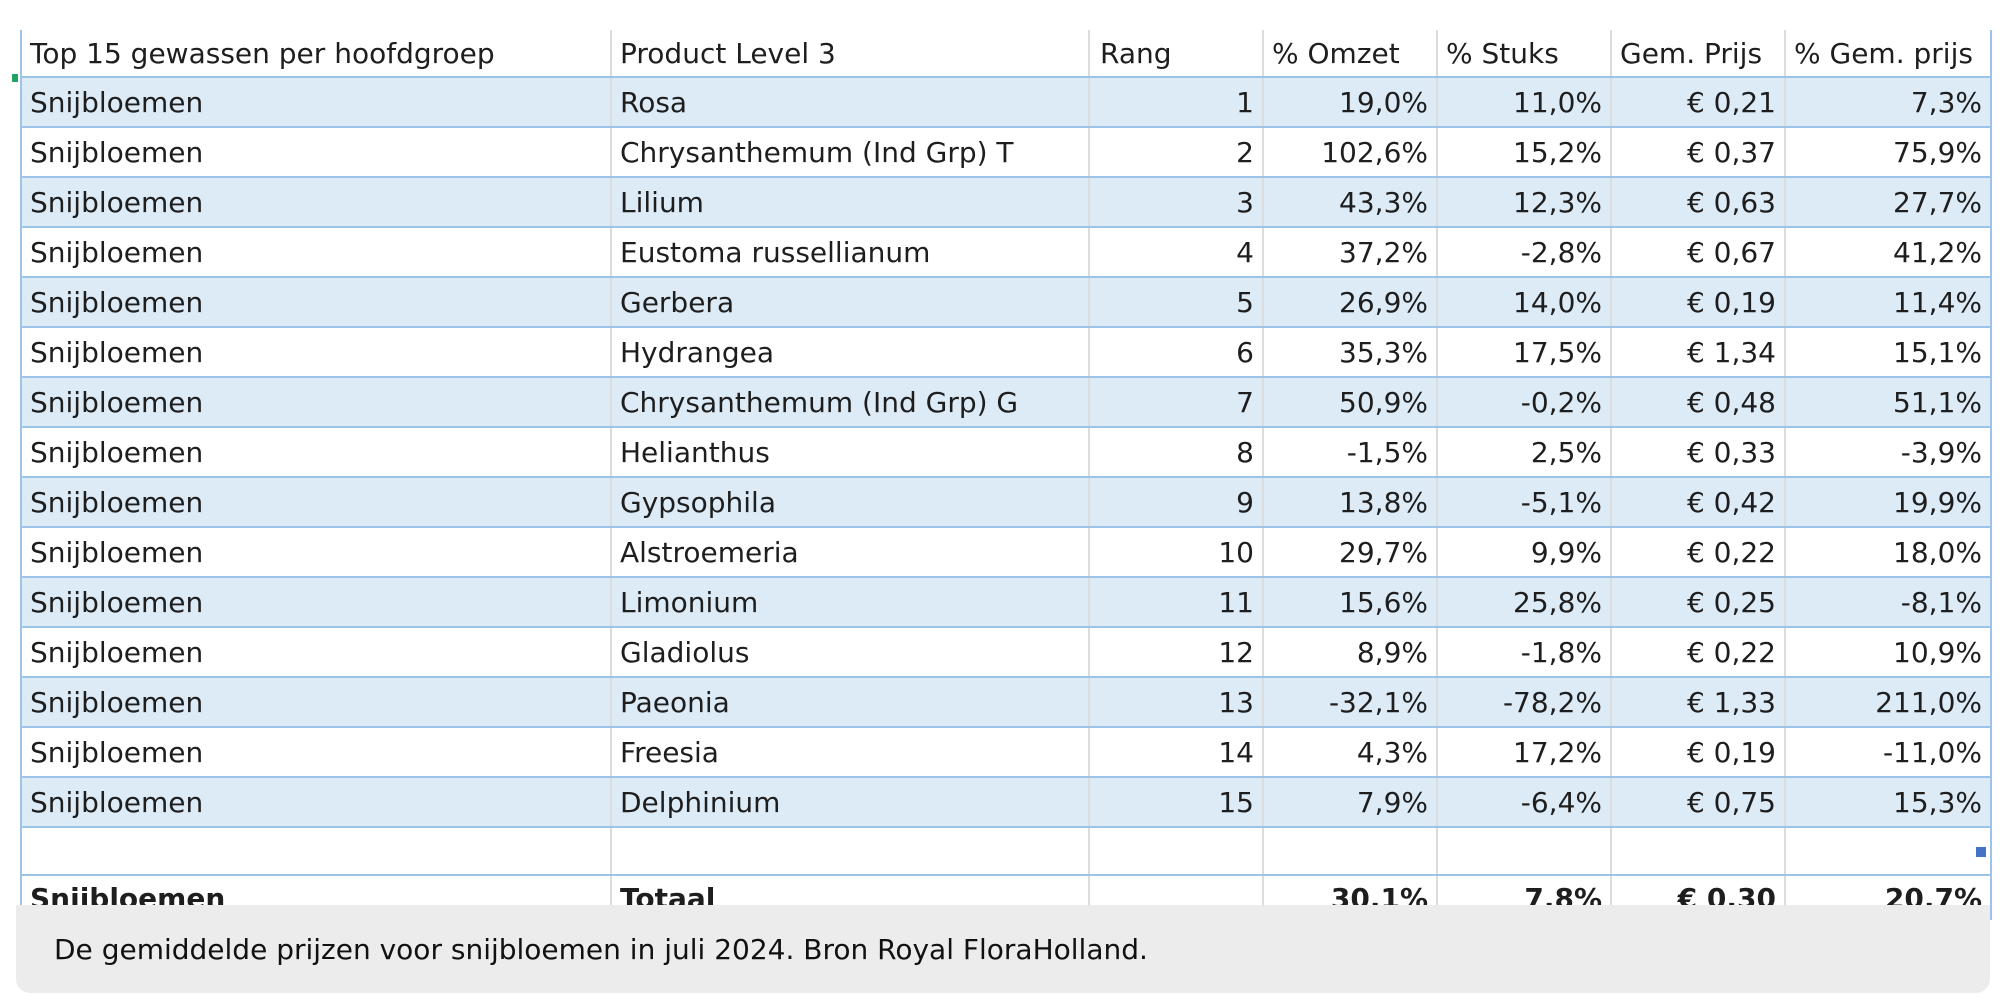  I want to click on revenue-pct-cell: 102,6%, so click(1350, 152).